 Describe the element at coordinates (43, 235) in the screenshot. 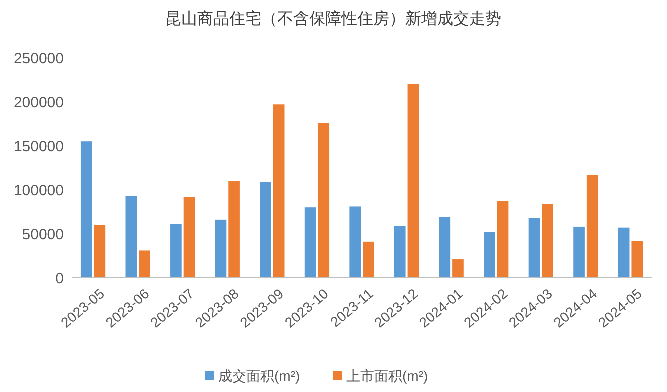

I see `y-tick-label: 50000` at that location.